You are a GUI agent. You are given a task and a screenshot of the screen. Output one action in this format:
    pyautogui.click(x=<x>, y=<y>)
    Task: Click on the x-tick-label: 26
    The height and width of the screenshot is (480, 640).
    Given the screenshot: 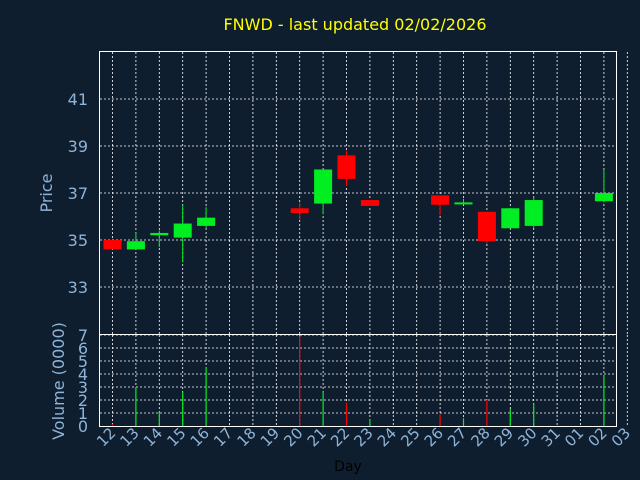 What is the action you would take?
    pyautogui.click(x=434, y=437)
    